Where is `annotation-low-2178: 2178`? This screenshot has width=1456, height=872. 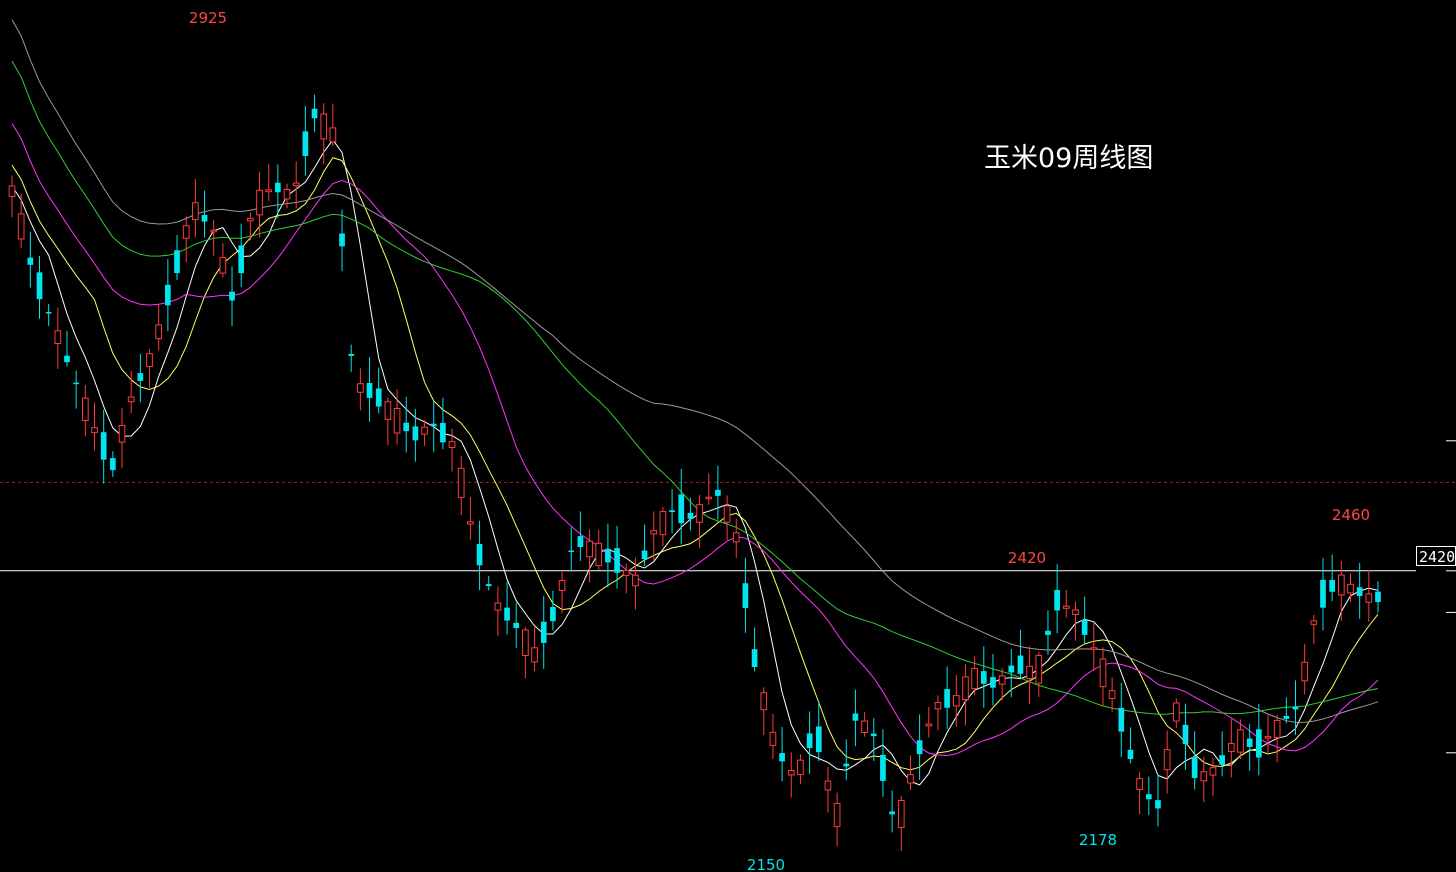 annotation-low-2178: 2178 is located at coordinates (1098, 840).